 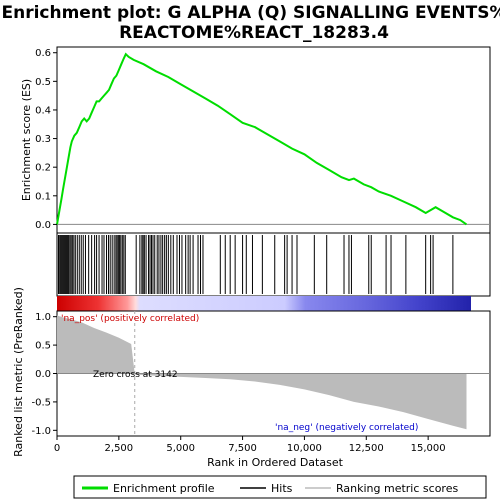 What do you see at coordinates (275, 462) in the screenshot?
I see `x-axis-label: Rank in Ordered Dataset` at bounding box center [275, 462].